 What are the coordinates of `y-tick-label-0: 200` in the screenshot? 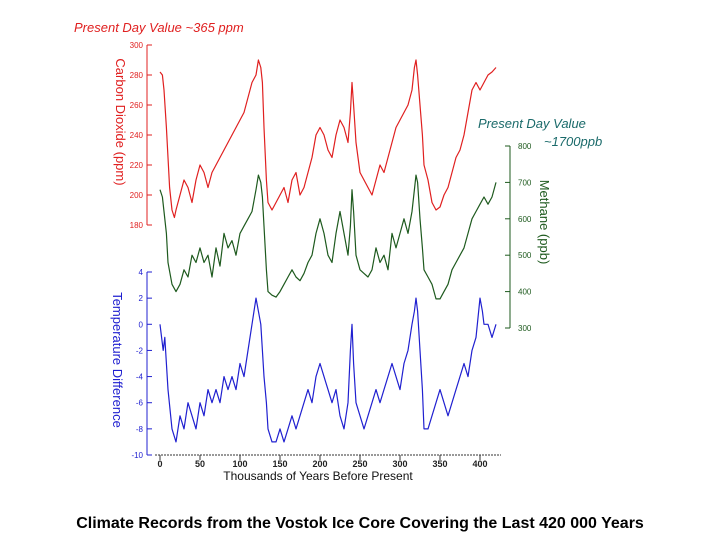 It's located at (137, 195).